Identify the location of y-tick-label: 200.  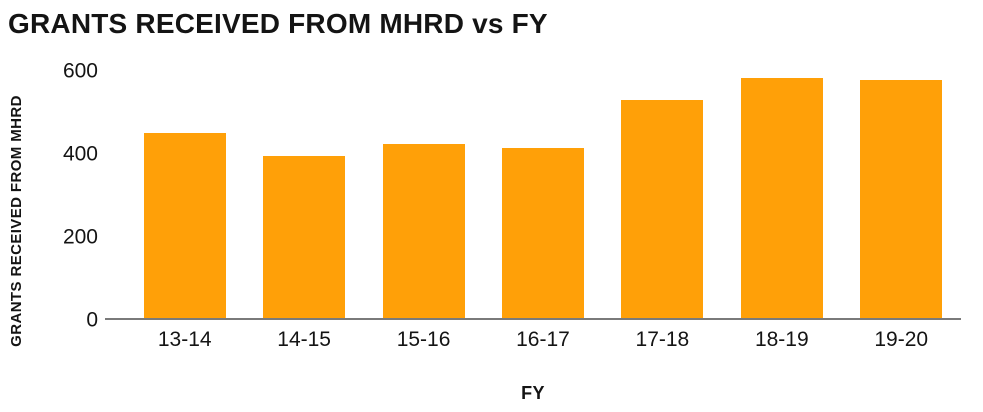
(80, 237).